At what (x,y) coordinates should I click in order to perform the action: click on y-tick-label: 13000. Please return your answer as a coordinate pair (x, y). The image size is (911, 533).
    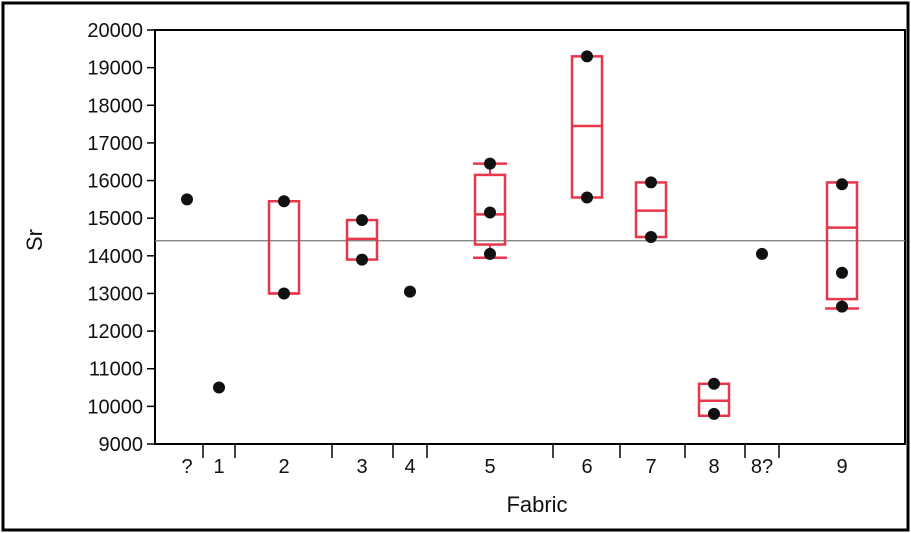
    Looking at the image, I should click on (115, 294).